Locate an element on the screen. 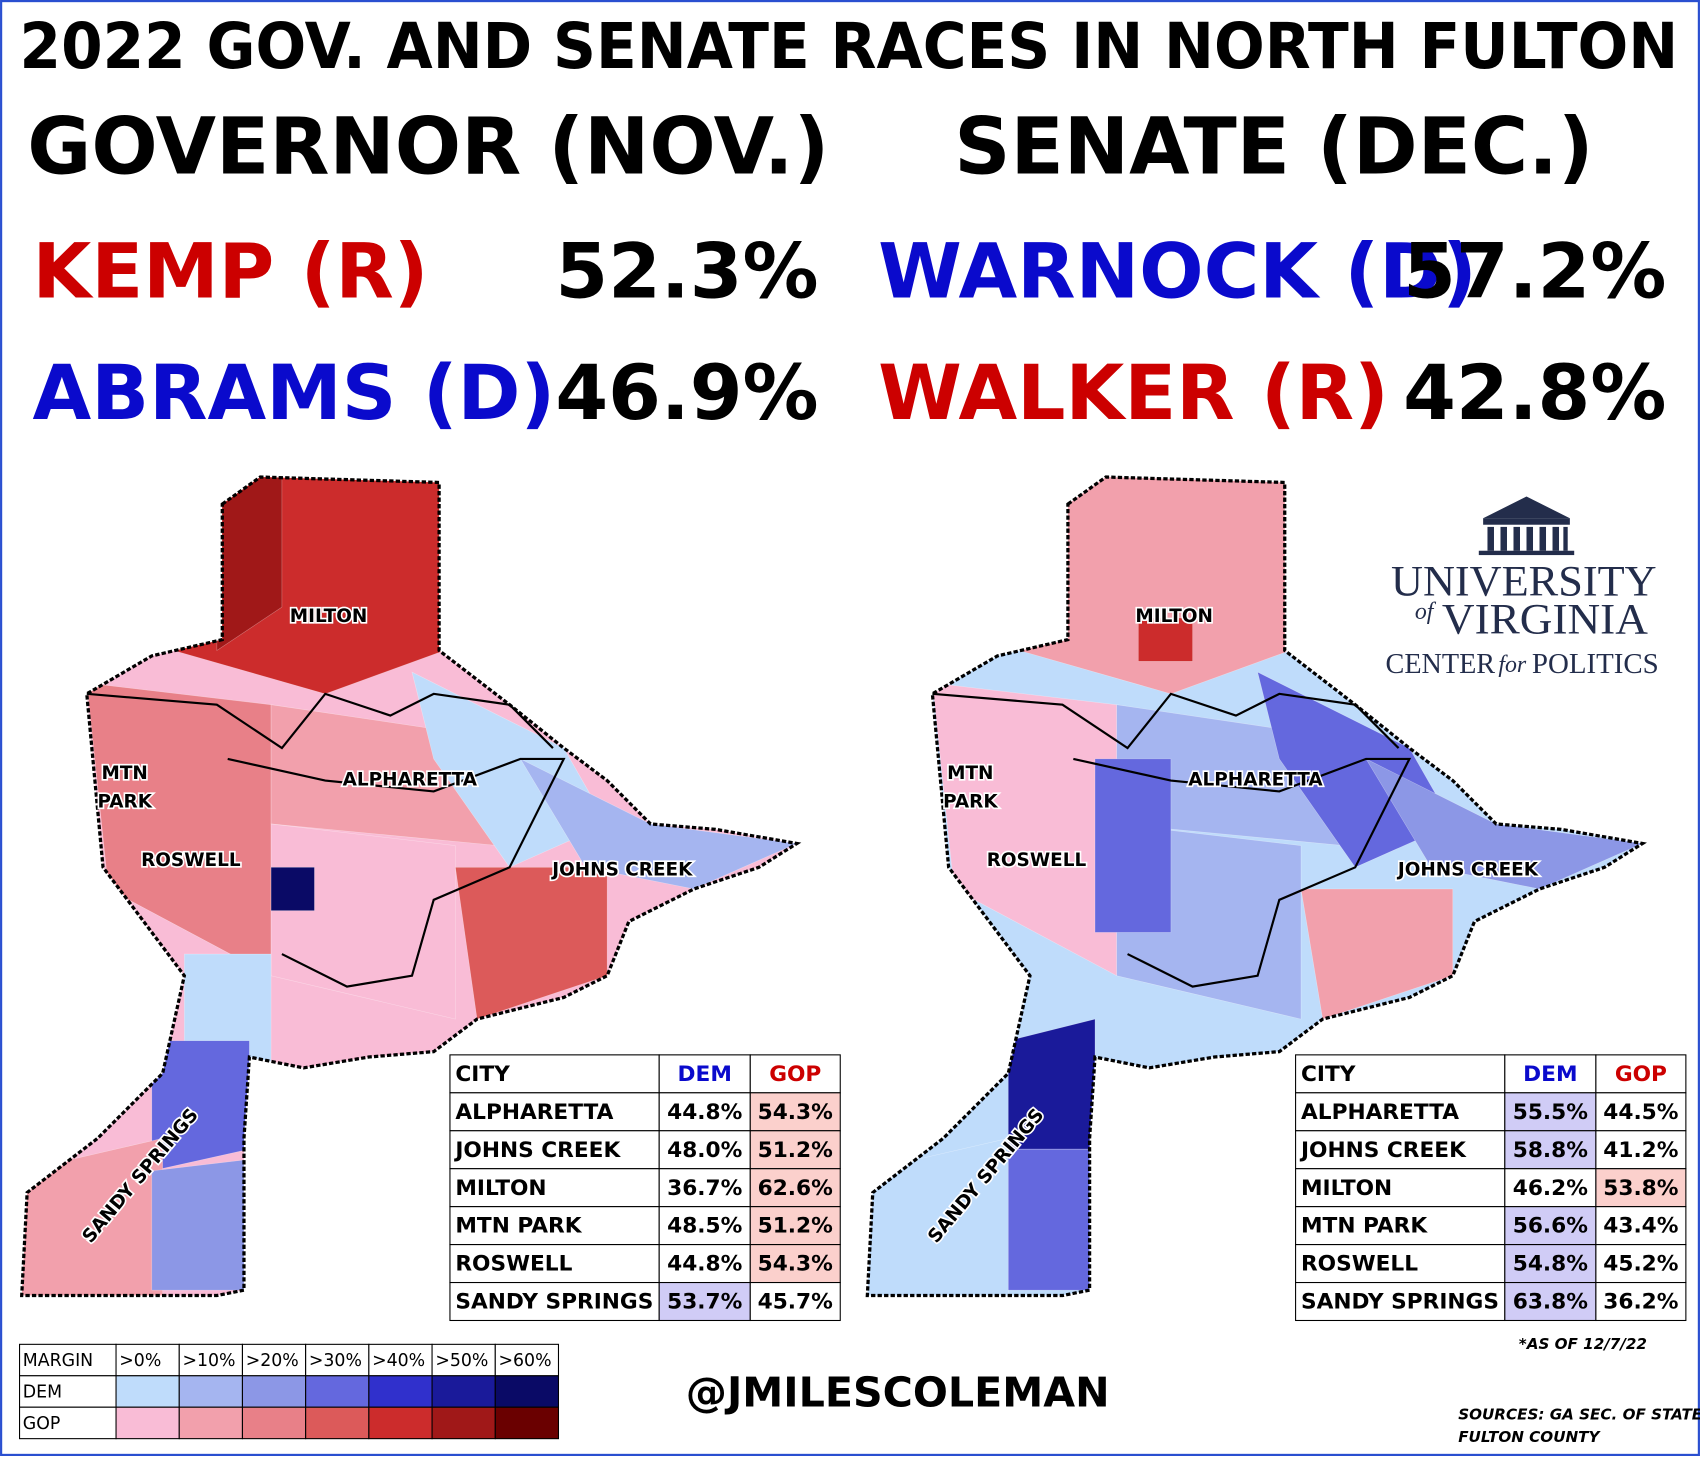 The width and height of the screenshot is (1700, 1460). table-text: 44.8% is located at coordinates (704, 1112).